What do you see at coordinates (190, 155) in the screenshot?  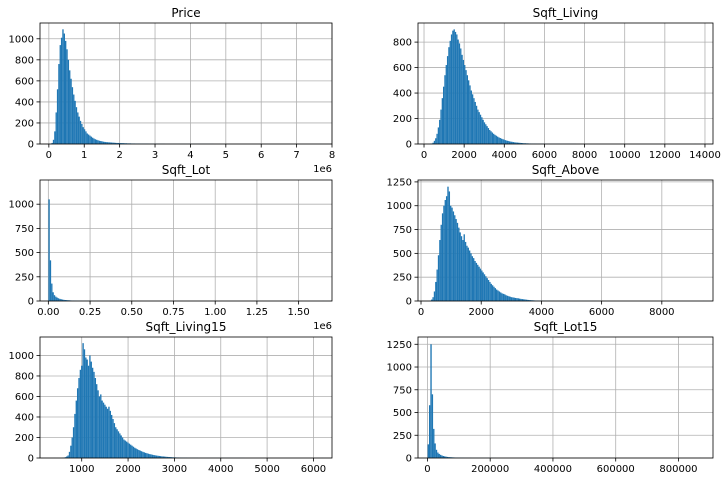 I see `x-tick-label: 4` at bounding box center [190, 155].